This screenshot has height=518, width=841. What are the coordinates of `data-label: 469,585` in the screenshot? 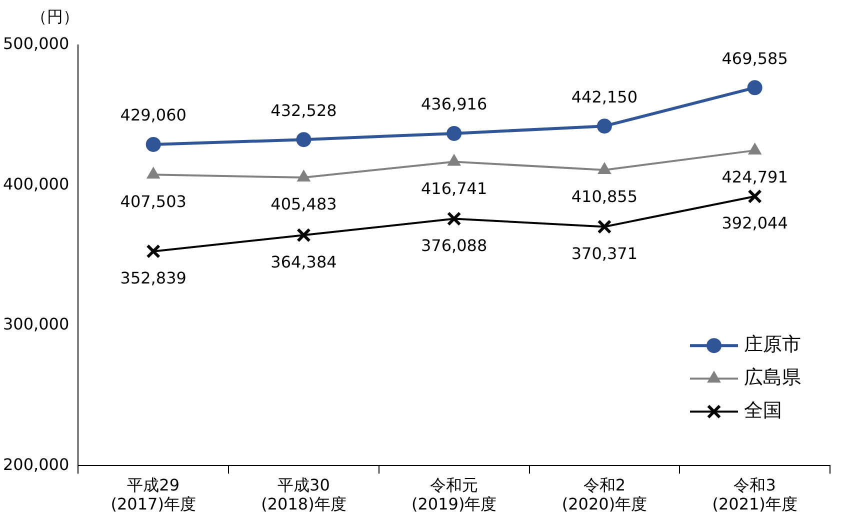 It's located at (755, 58).